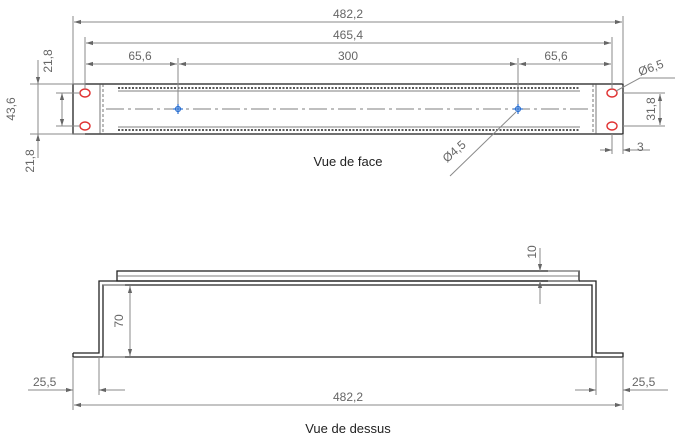 The height and width of the screenshot is (441, 681). Describe the element at coordinates (348, 397) in the screenshot. I see `dim-top-overall-width: 482,2` at that location.